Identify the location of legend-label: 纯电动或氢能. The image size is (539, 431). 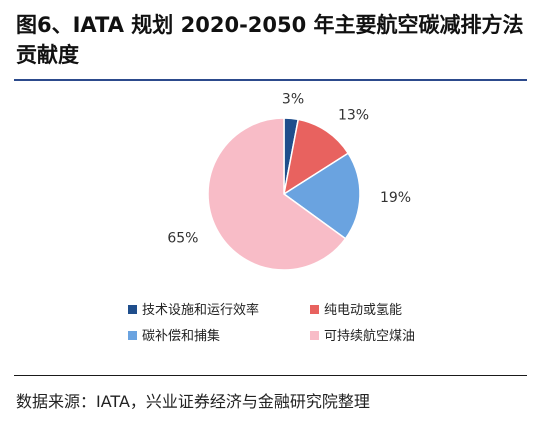
(363, 310).